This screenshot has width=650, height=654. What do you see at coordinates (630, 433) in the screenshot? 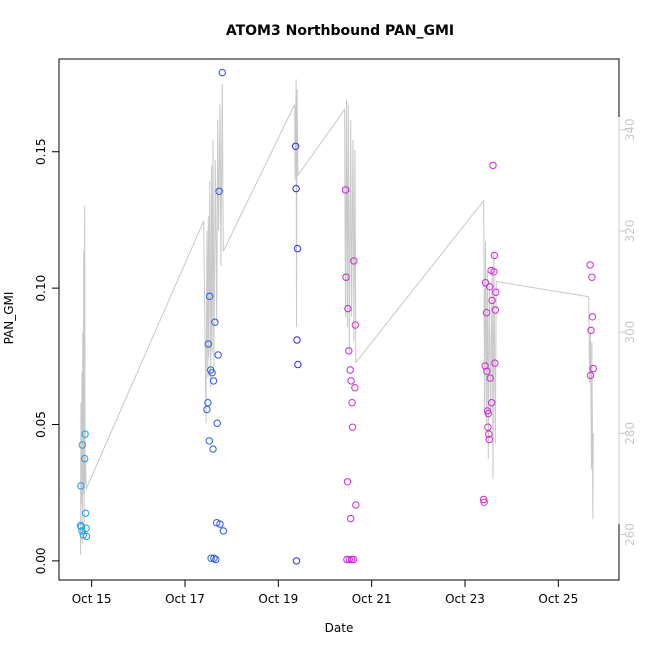
I see `y2-tick-label: 280` at bounding box center [630, 433].